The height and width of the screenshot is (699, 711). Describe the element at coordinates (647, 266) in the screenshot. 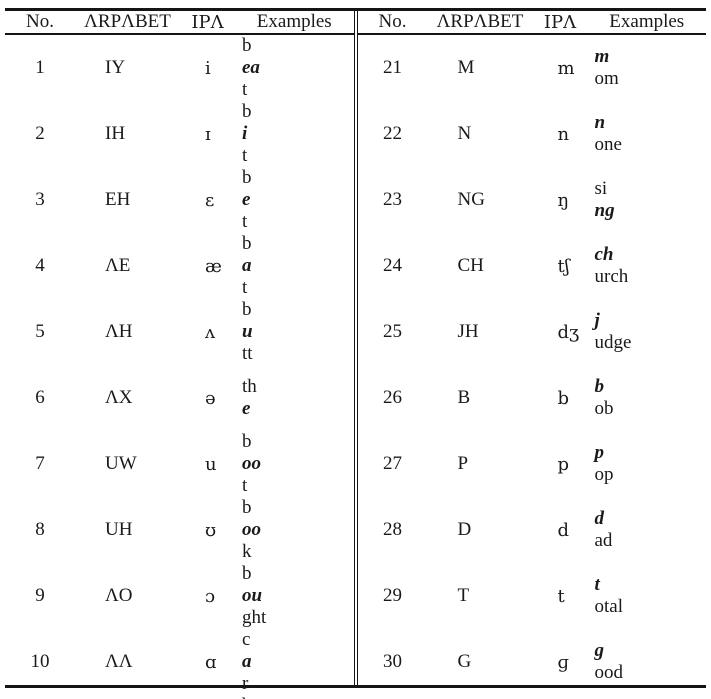

I see `example-cell: ch urch` at that location.